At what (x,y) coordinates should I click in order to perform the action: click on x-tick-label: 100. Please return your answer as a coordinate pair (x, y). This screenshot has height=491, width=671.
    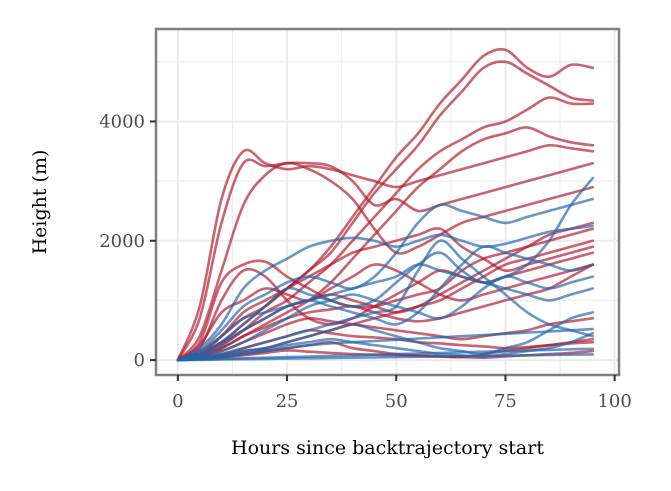
    Looking at the image, I should click on (614, 401).